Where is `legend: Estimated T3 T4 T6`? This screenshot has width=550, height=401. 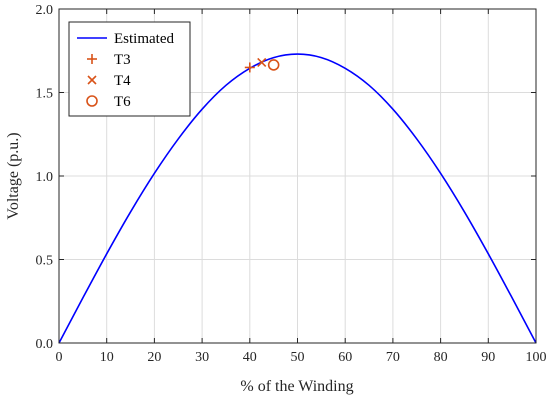
legend: Estimated T3 T4 T6 is located at coordinates (129, 69).